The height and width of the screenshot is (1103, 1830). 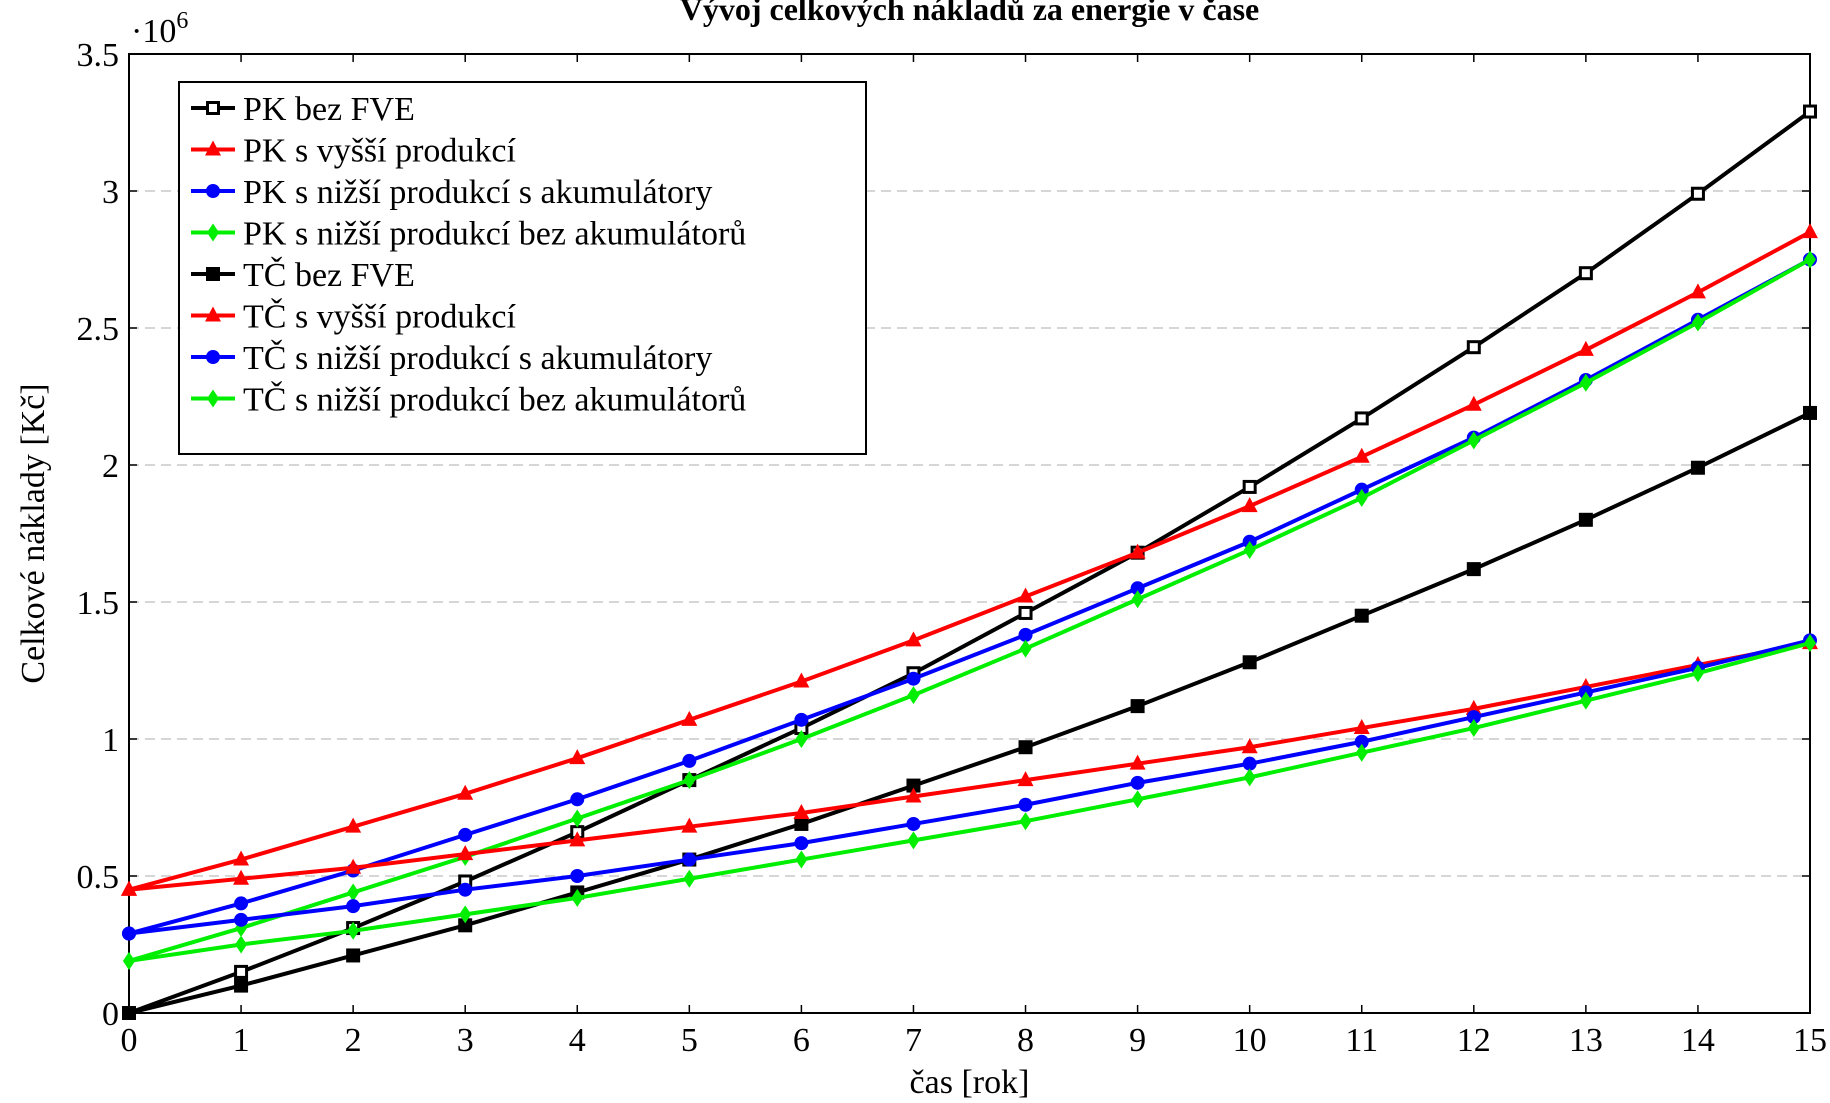 What do you see at coordinates (380, 151) in the screenshot?
I see `legend-label: PK s vyšší produkcí` at bounding box center [380, 151].